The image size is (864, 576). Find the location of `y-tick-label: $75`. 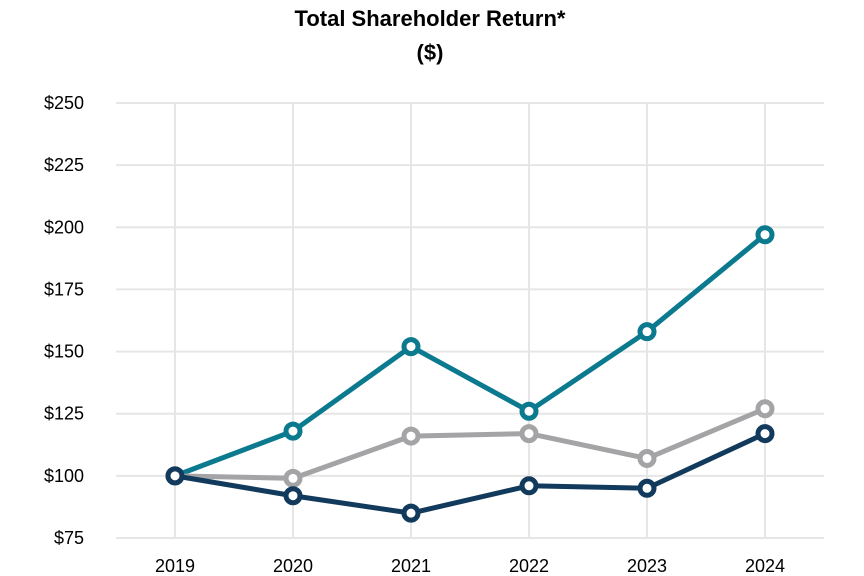

y-tick-label: $75 is located at coordinates (69, 538).